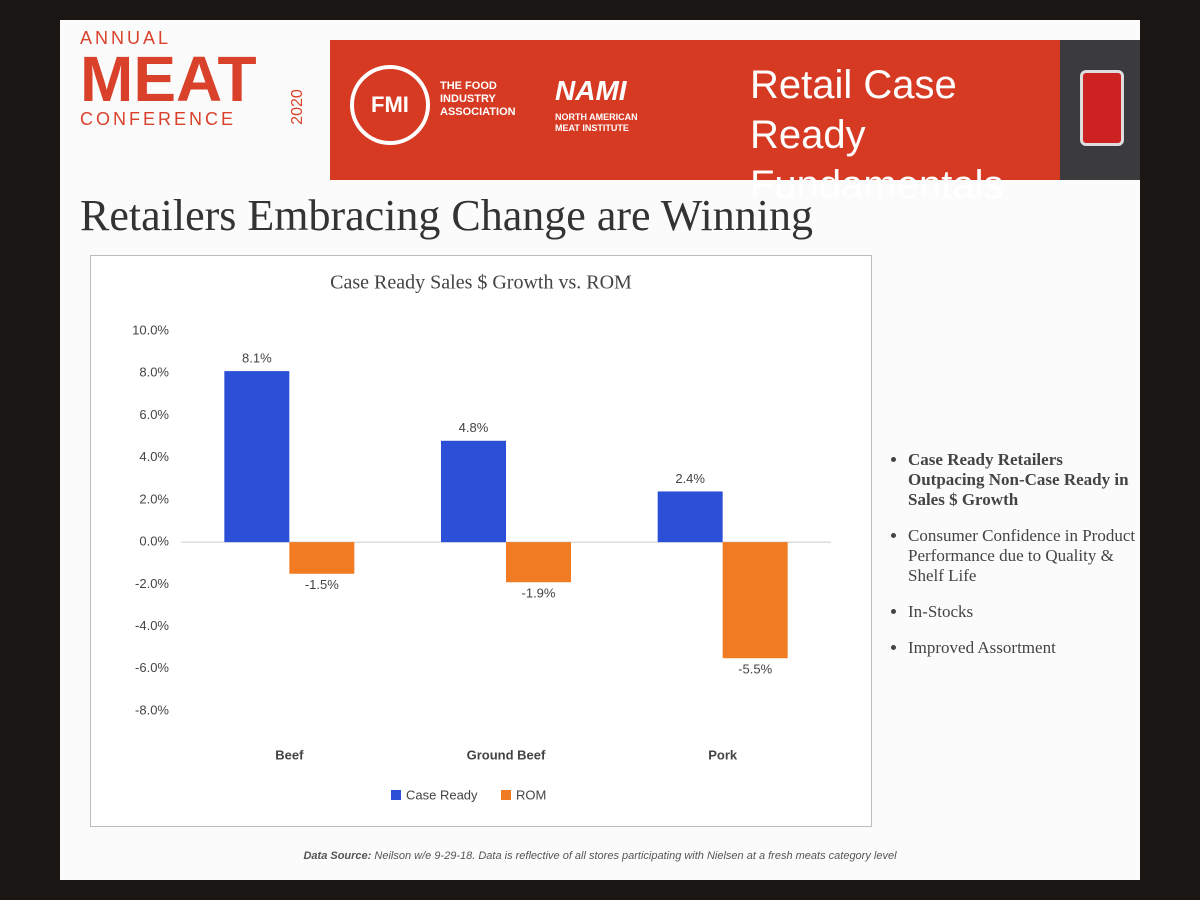 The width and height of the screenshot is (1200, 900). What do you see at coordinates (478, 99) in the screenshot?
I see `fmi-name: THE FOOD INDUSTRY ASSOCIATION` at bounding box center [478, 99].